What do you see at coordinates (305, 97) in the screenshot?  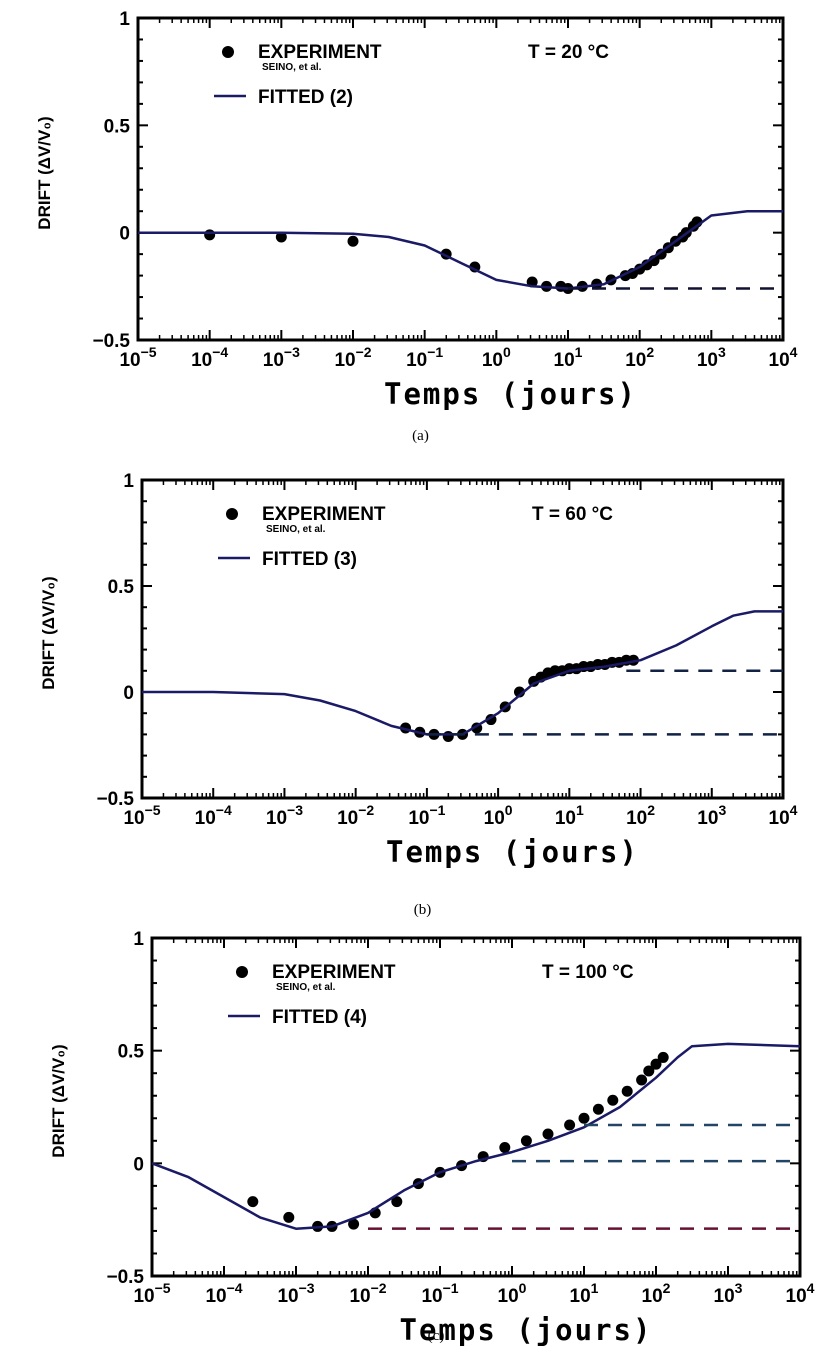 I see `legend-label-fitted: FITTED (2)` at bounding box center [305, 97].